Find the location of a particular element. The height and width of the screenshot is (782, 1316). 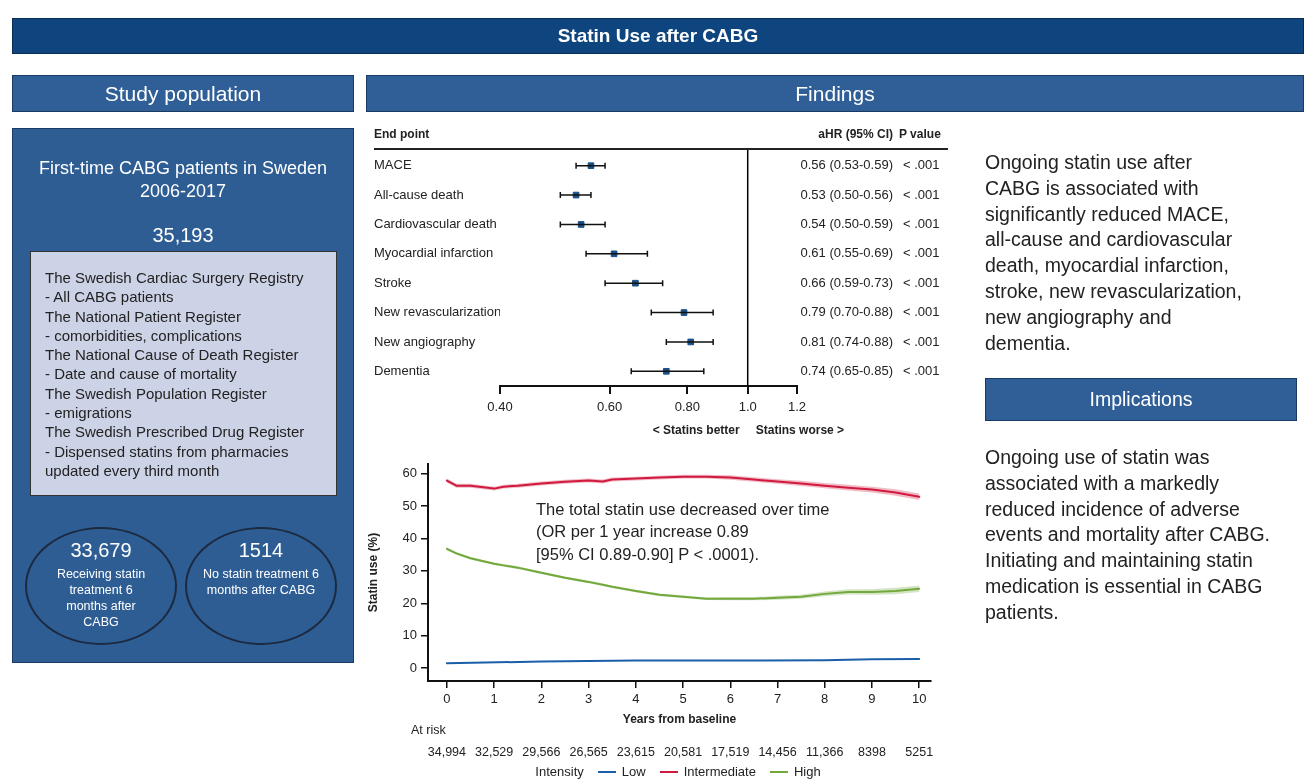

text: 17,519 is located at coordinates (730, 751).